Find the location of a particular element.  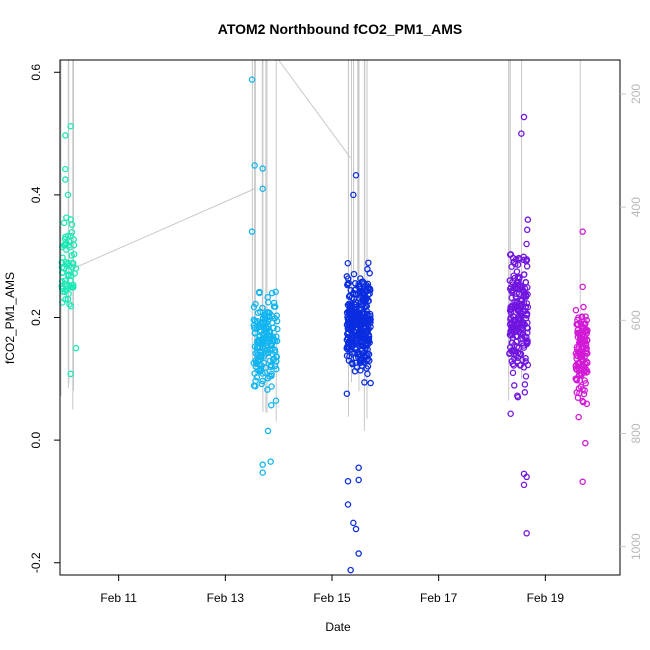

altitude-transit-line is located at coordinates (164, 228).